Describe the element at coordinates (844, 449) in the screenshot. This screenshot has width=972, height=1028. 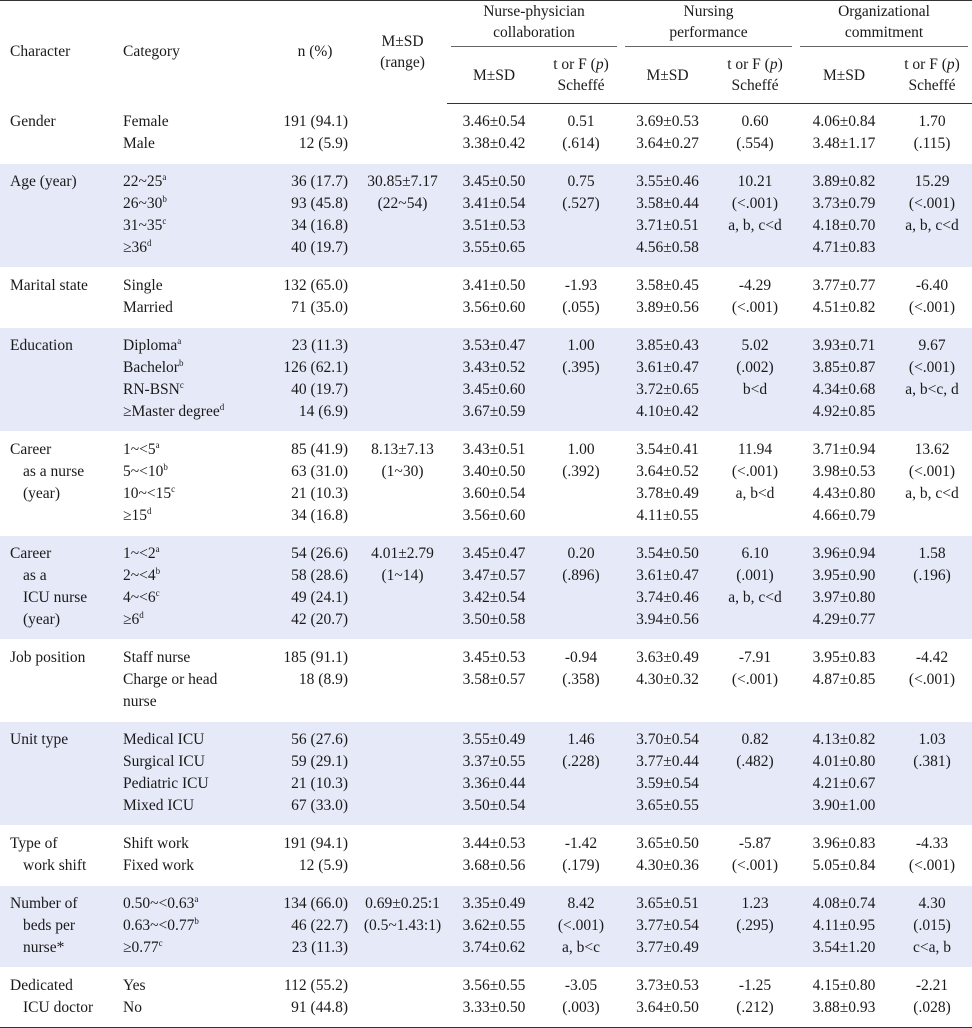
I see `commitment-msd-value: 3.71±0.94` at that location.